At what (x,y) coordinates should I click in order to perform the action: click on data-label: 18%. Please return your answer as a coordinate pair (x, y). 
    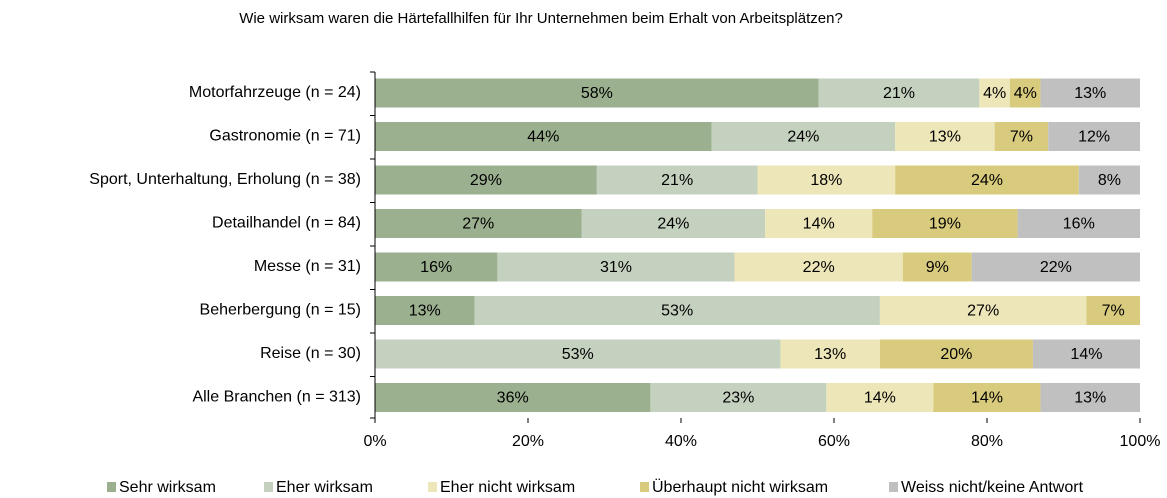
    Looking at the image, I should click on (826, 180).